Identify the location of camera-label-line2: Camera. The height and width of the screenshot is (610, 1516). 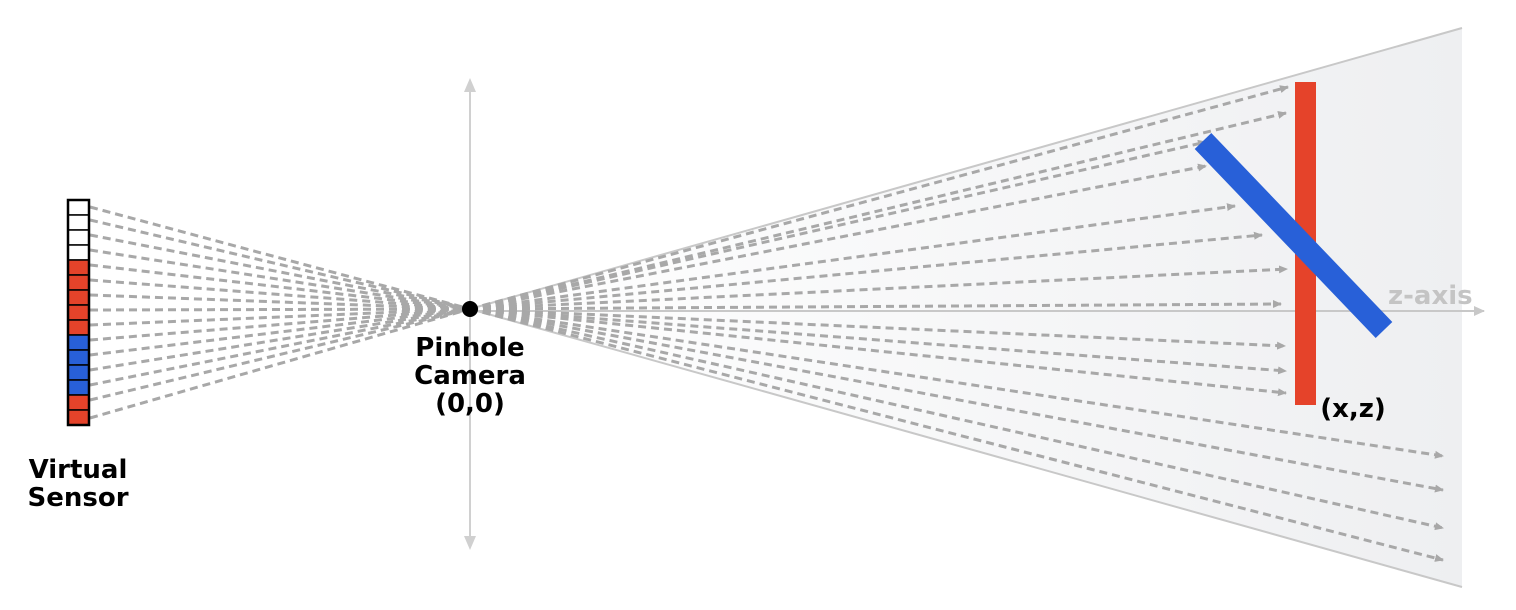
(470, 376).